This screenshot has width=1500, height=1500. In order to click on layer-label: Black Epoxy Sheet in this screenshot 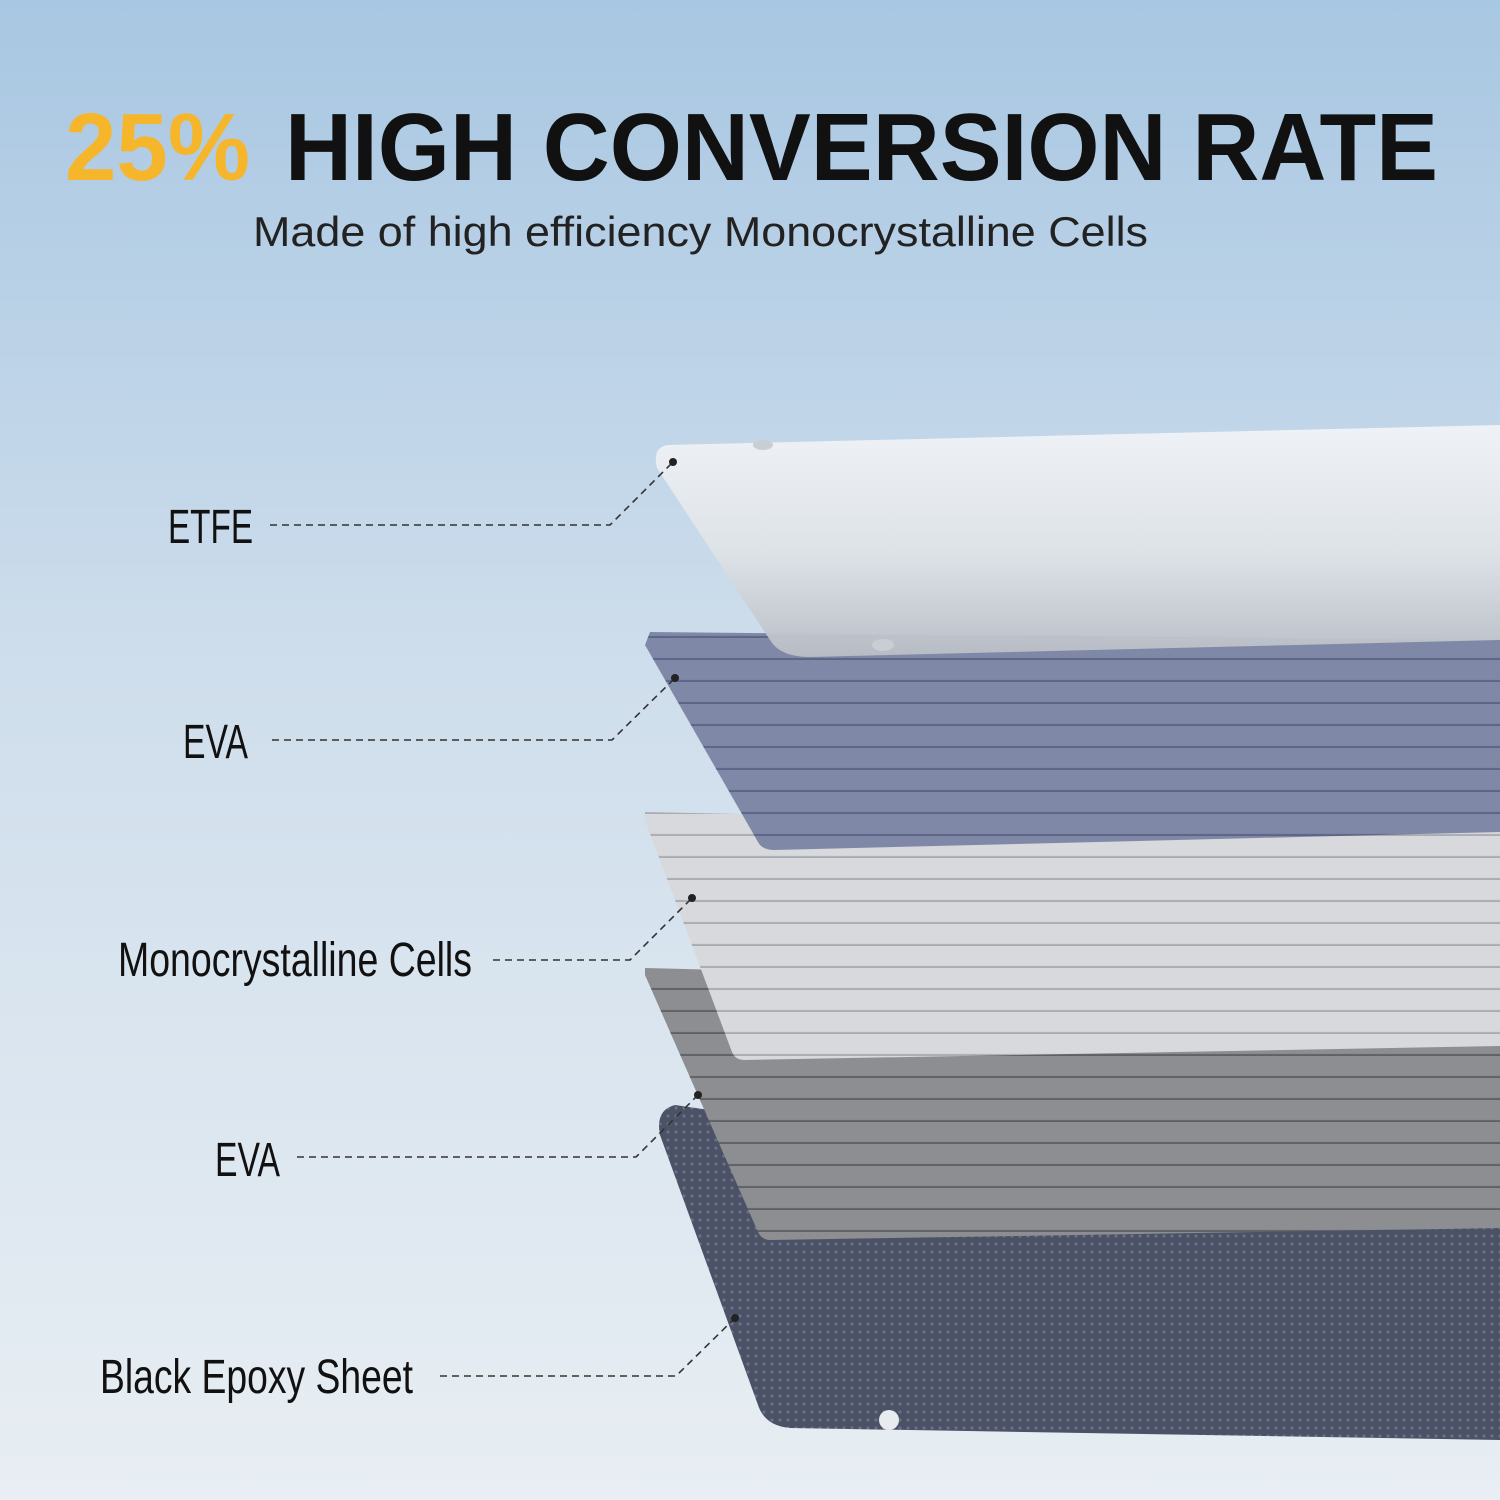, I will do `click(256, 1377)`.